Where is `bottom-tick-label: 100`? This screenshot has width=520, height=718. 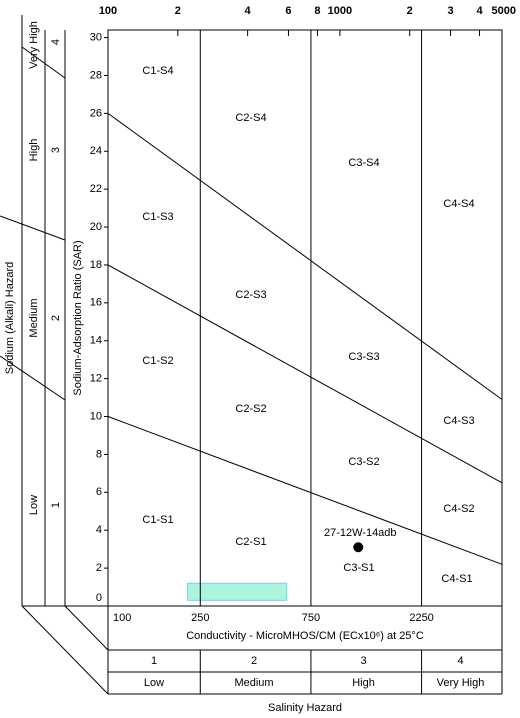 bottom-tick-label: 100 is located at coordinates (122, 618).